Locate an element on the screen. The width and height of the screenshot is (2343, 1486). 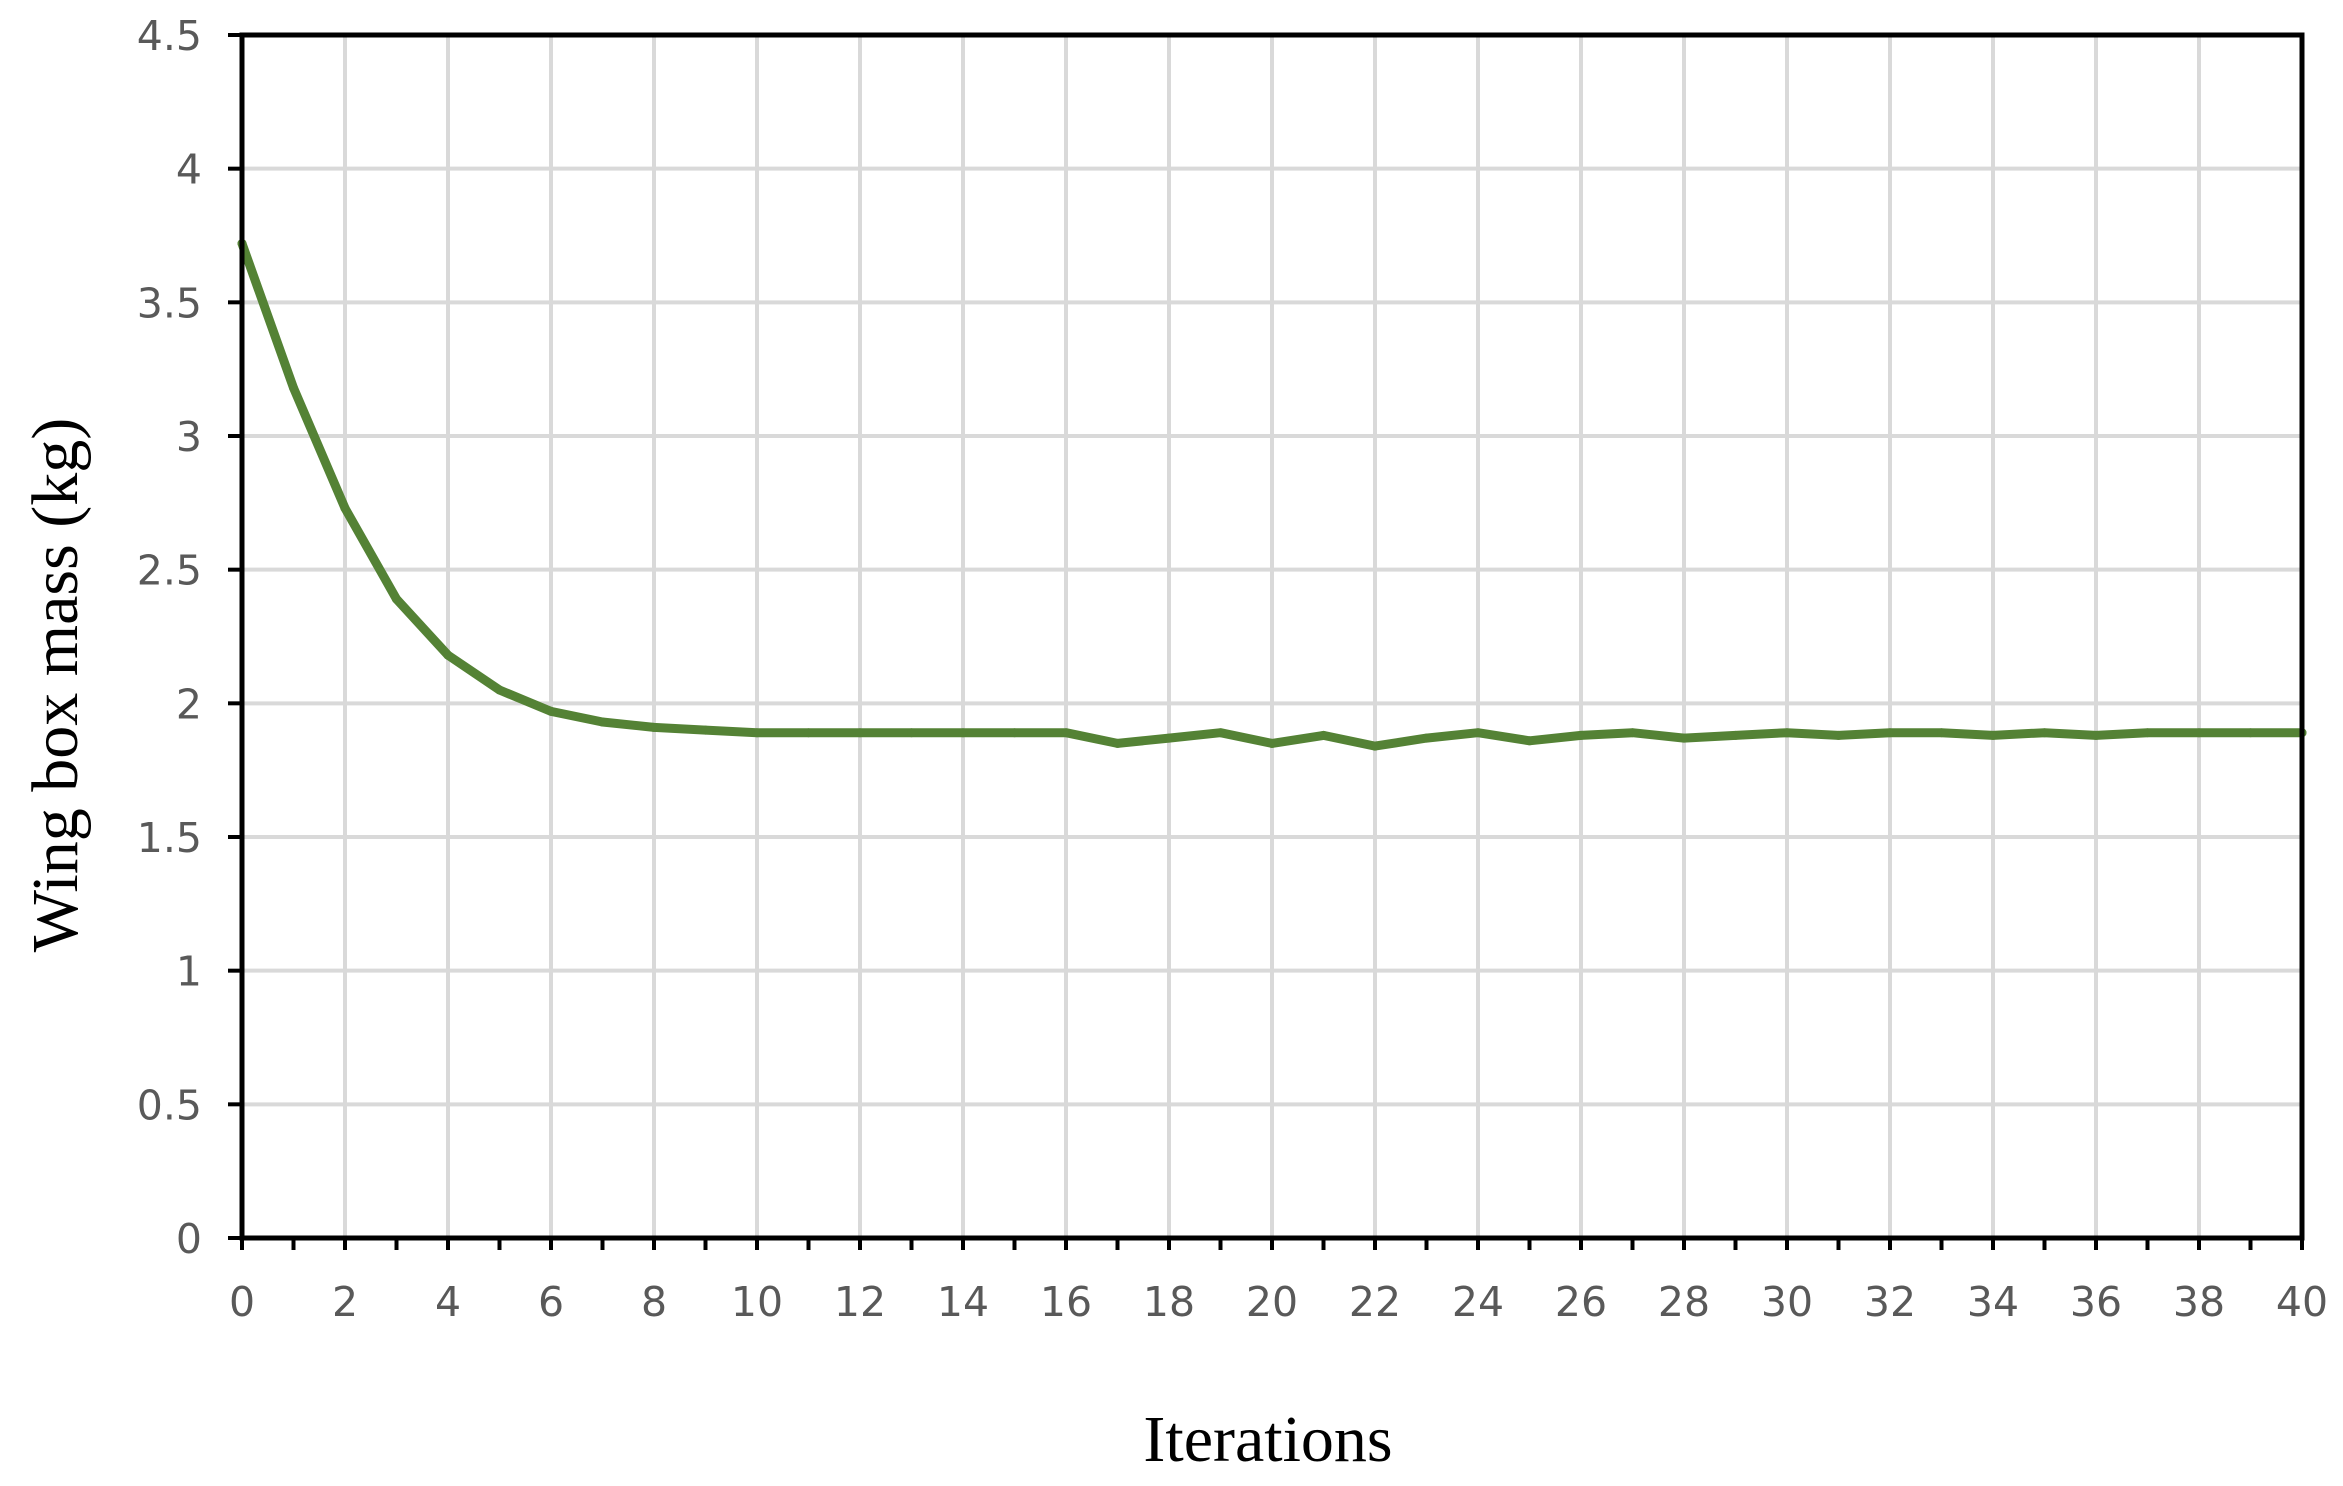
x-axis-tick-labels: 0 2 4 6 8 10 12 14 16 18 20 22 24 26 28 30 32 34 36 38 40 is located at coordinates (1278, 1302).